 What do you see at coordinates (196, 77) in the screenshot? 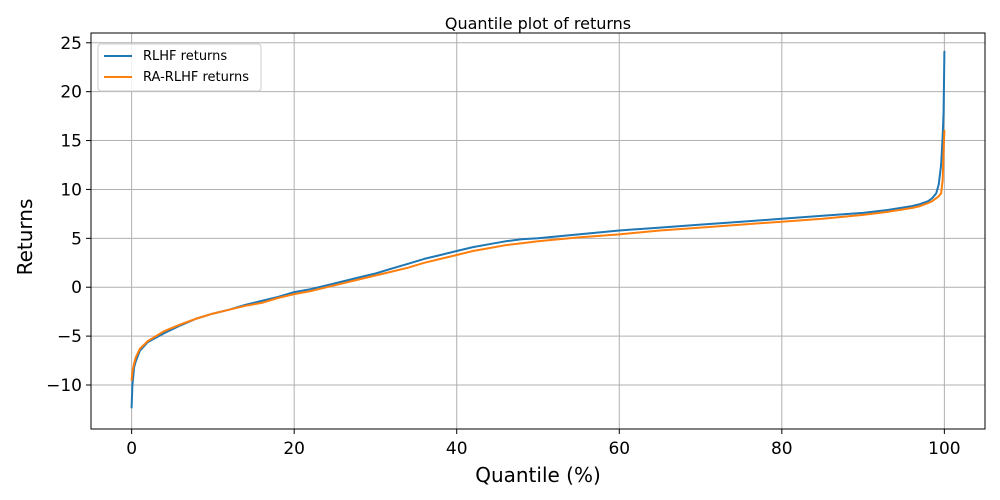
I see `legend-label-ra-rlhf: RA-RLHF returns` at bounding box center [196, 77].